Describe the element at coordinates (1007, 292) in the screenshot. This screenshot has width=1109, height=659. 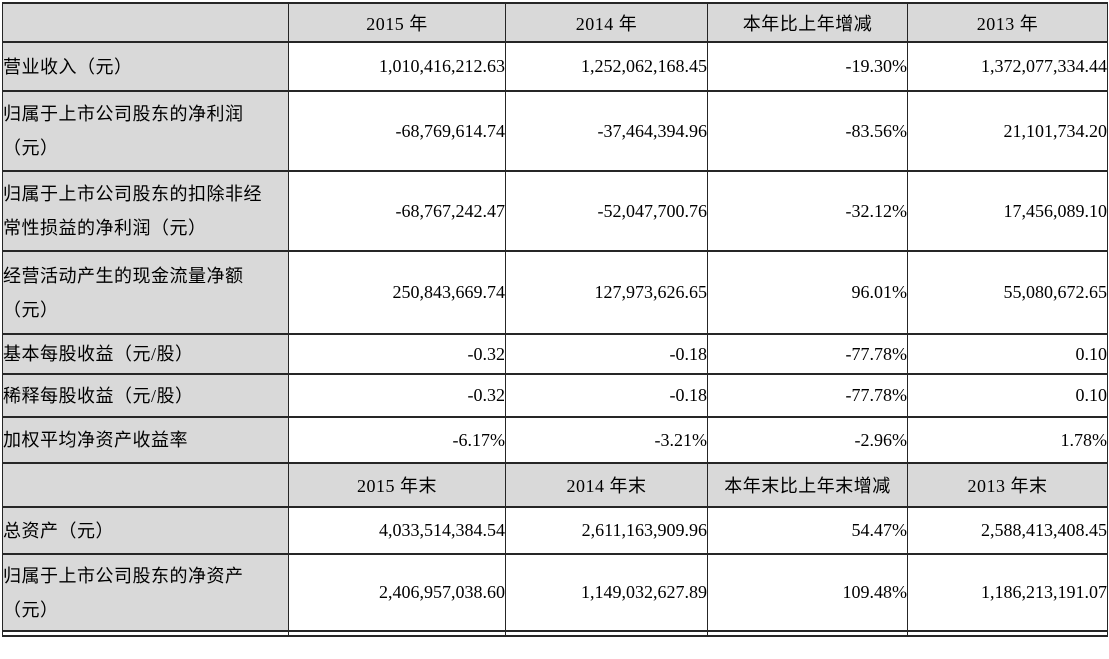
I see `value-2013: 55,080,672.65` at that location.